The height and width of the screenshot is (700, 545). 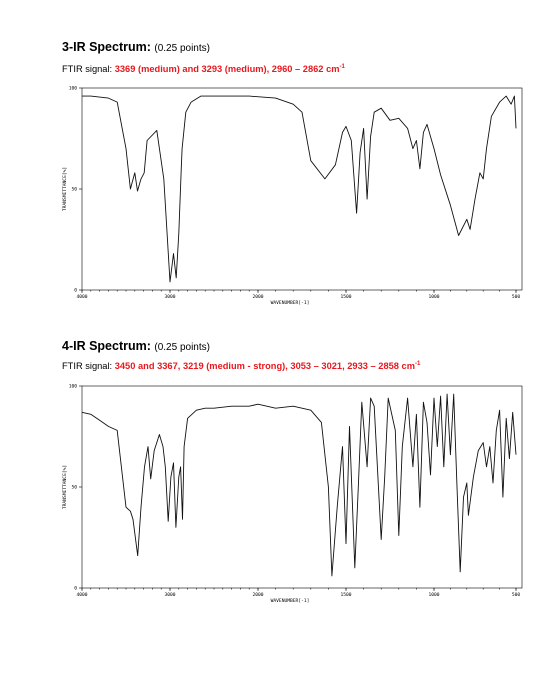 I want to click on section-4-signal-label: FTIR signal:, so click(x=87, y=366).